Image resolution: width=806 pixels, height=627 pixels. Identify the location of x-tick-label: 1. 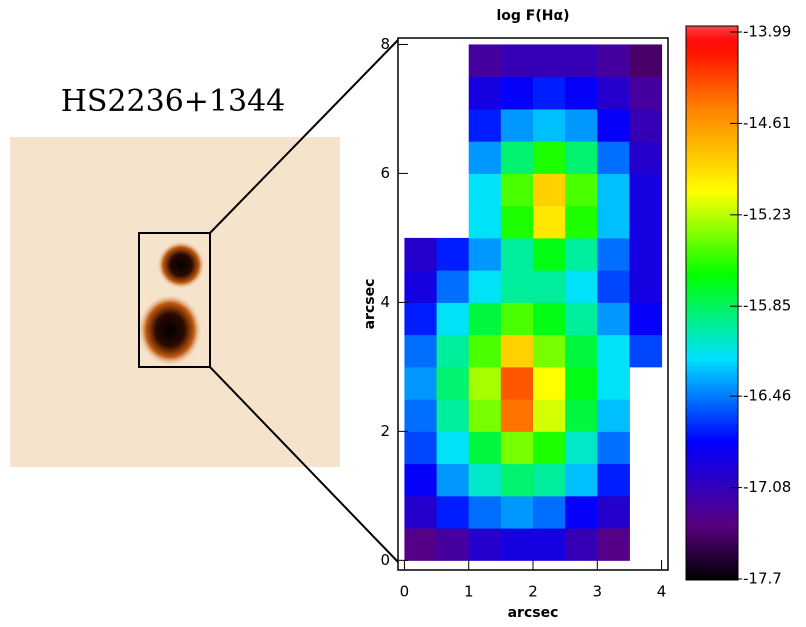
(469, 592).